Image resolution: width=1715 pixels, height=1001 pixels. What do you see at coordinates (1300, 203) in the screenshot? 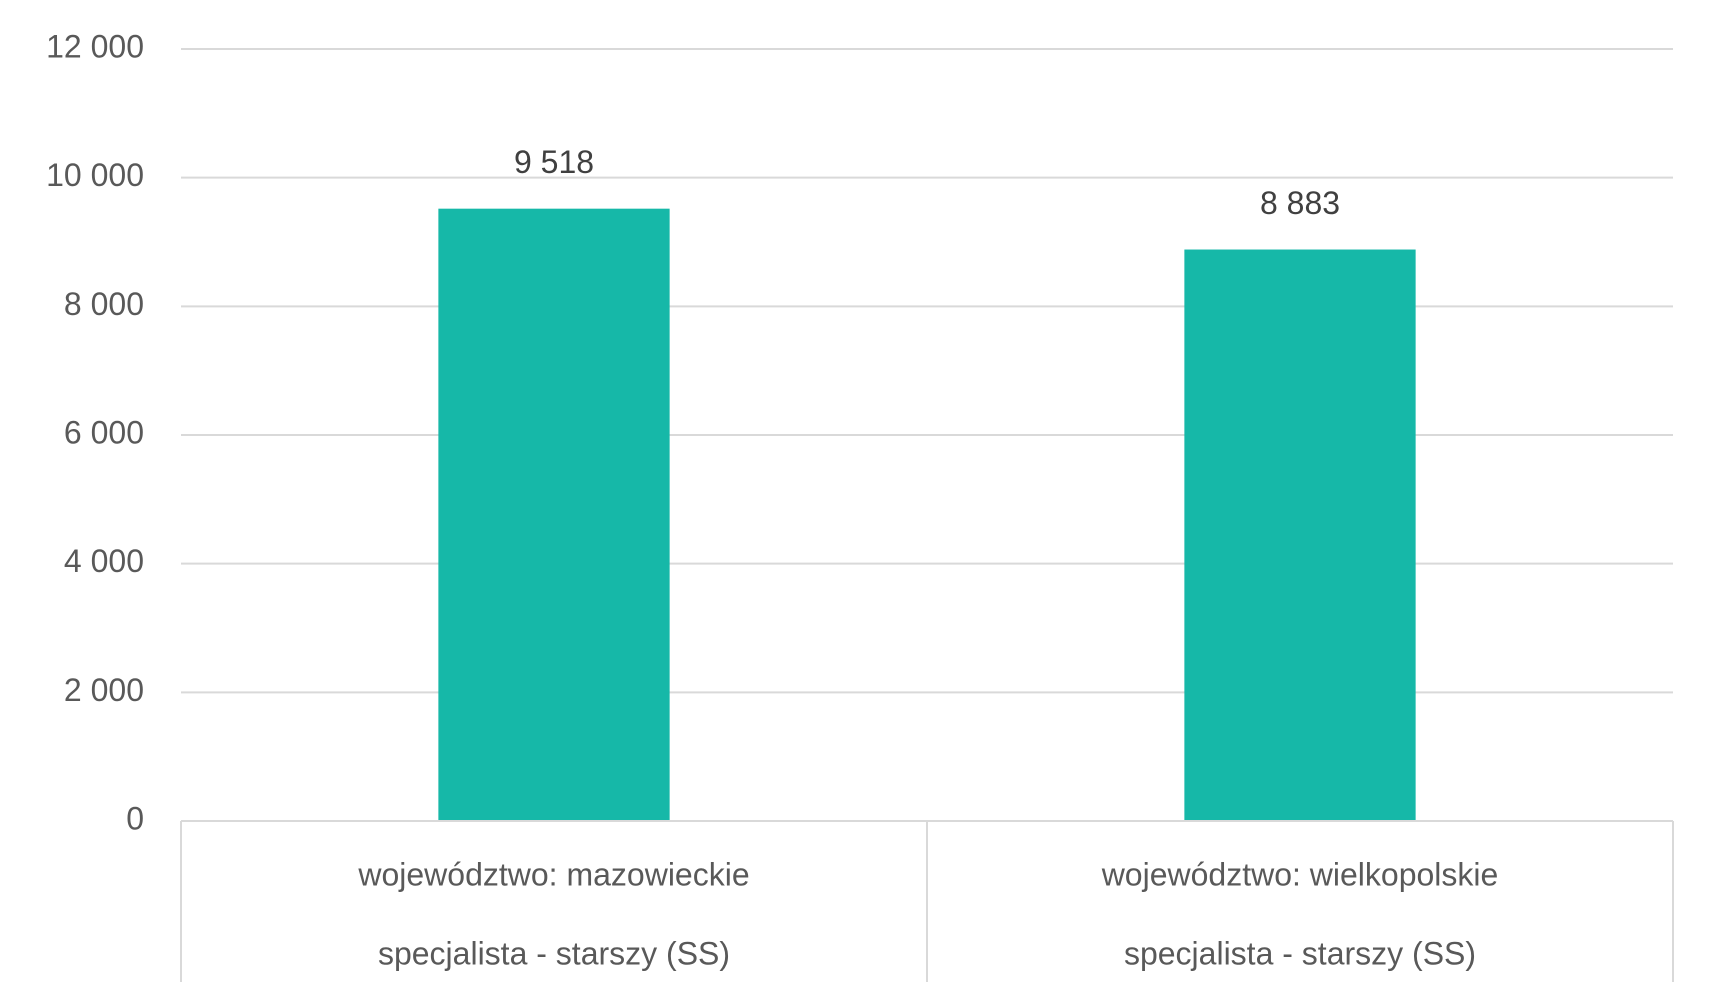
I see `data-label: 8 883` at bounding box center [1300, 203].